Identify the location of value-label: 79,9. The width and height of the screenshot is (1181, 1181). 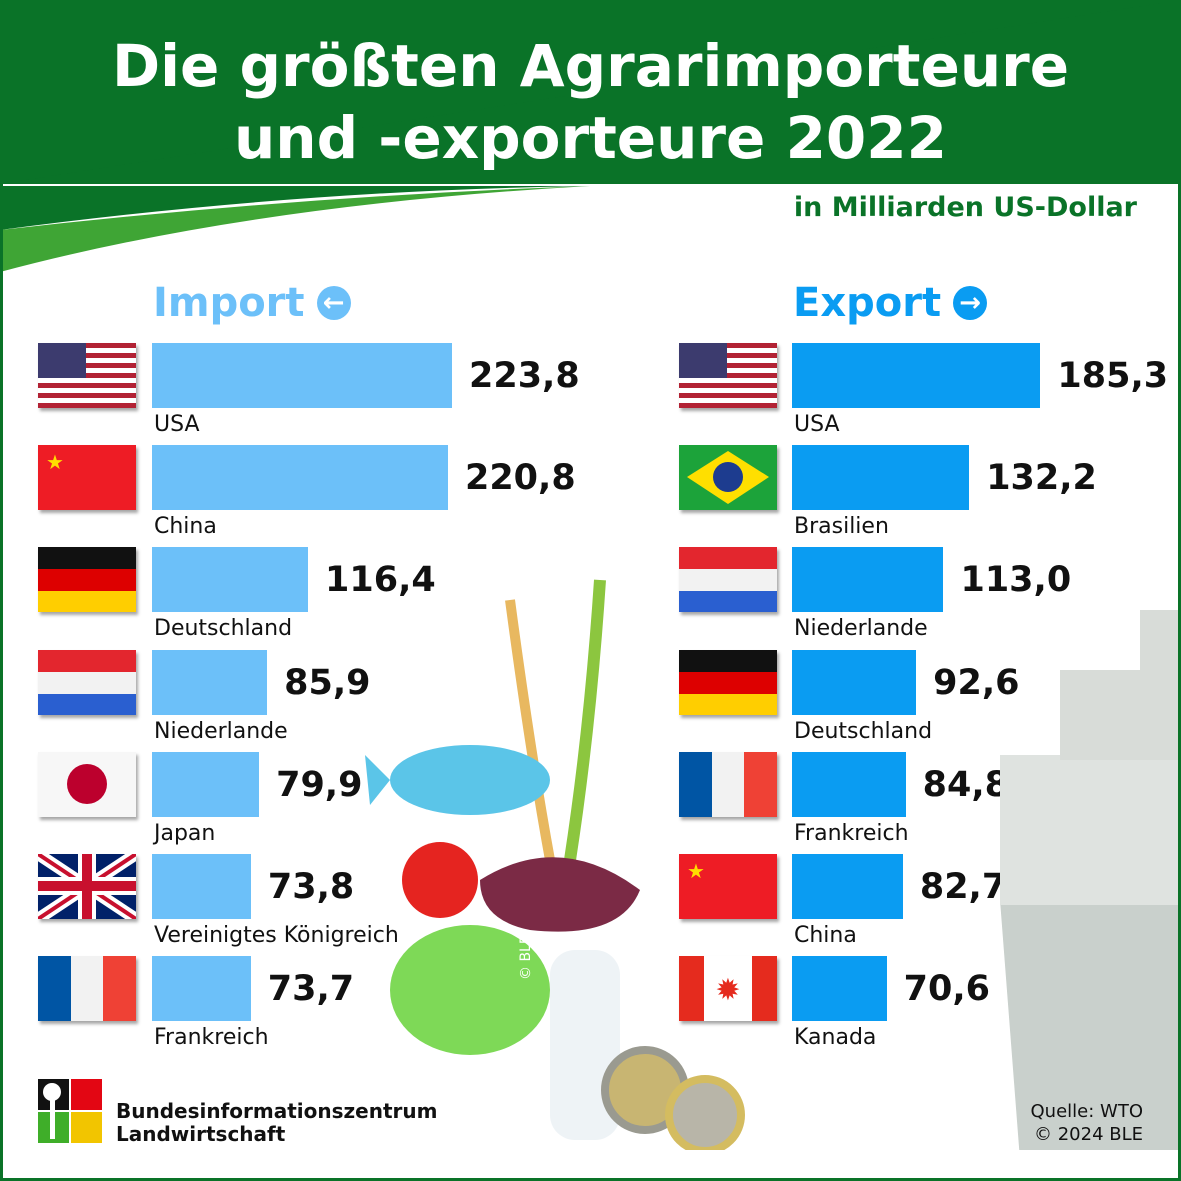
(319, 784).